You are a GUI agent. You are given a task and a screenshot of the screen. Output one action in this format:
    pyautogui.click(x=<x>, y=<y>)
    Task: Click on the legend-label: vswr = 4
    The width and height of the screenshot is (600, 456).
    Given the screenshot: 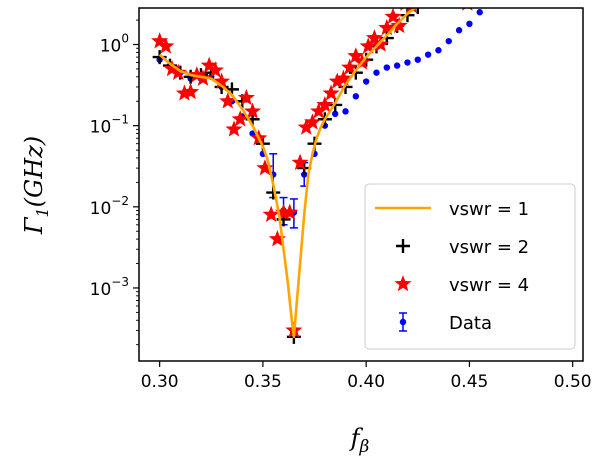 What is the action you would take?
    pyautogui.click(x=489, y=285)
    